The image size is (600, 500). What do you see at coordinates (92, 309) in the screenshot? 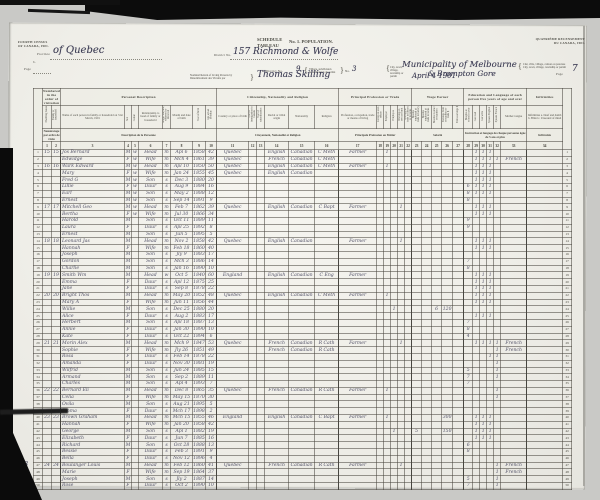
I see `table-cell: Willie` at bounding box center [92, 309].